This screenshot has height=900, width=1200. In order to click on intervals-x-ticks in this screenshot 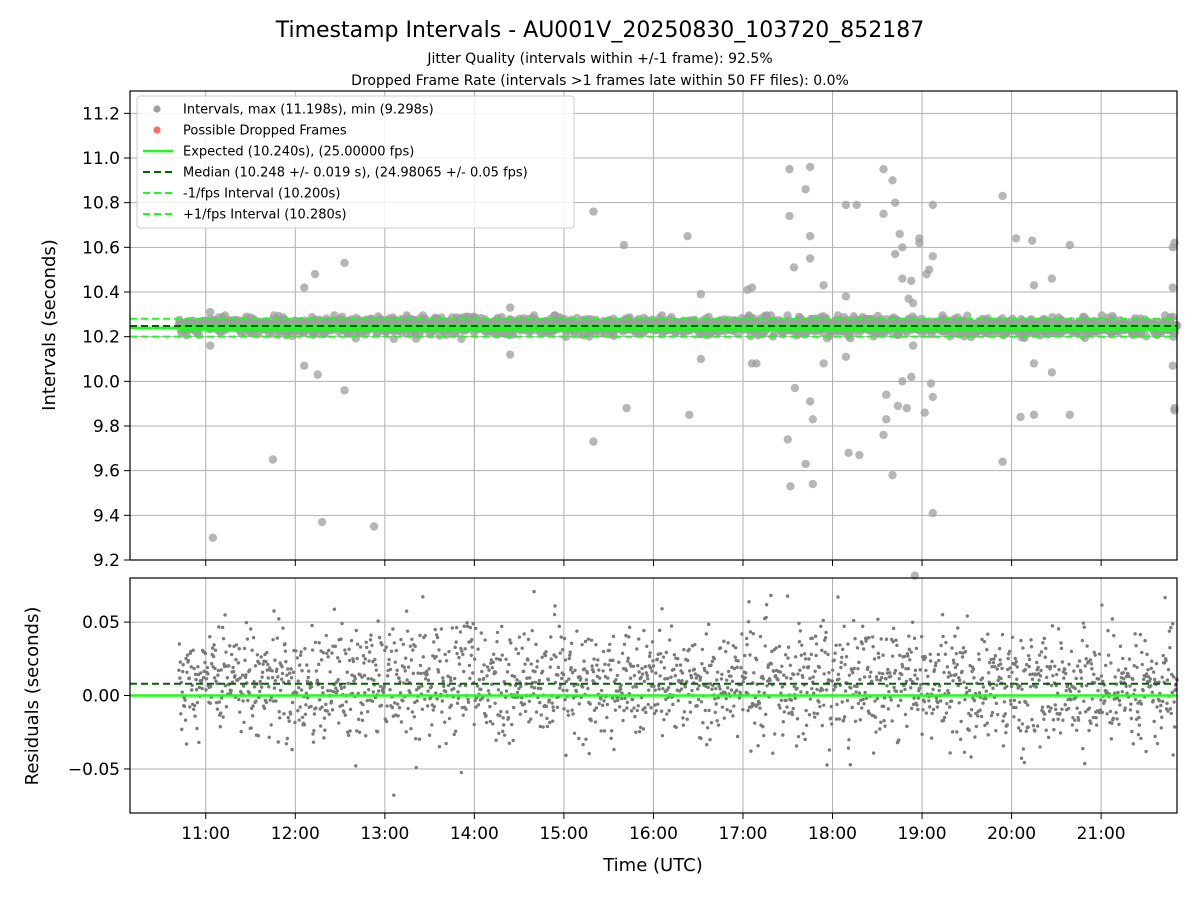, I will do `click(653, 563)`.